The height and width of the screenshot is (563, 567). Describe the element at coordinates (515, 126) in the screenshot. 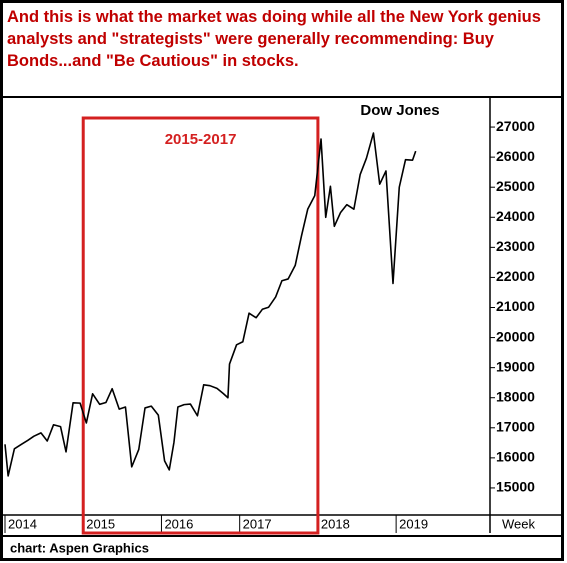

I see `y-tick-label: 27000` at that location.